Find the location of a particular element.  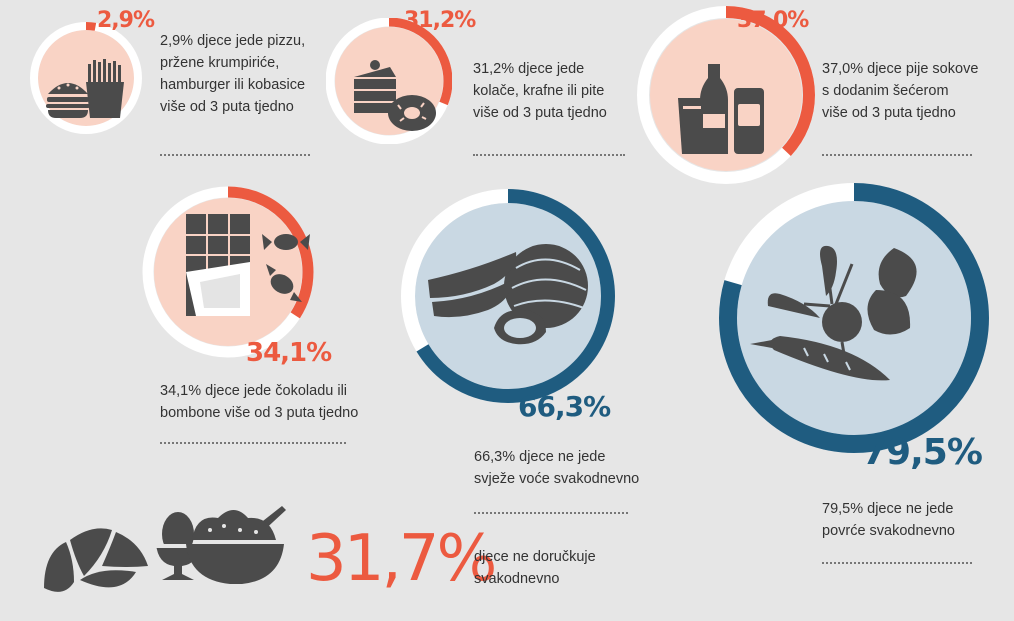

cakes-percent: 31,2% is located at coordinates (440, 20).